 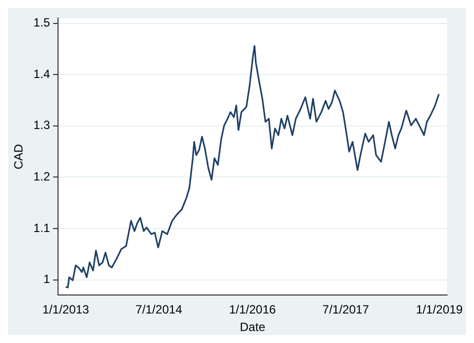 I want to click on x-tick-label: 1/1/2019, so click(x=440, y=309).